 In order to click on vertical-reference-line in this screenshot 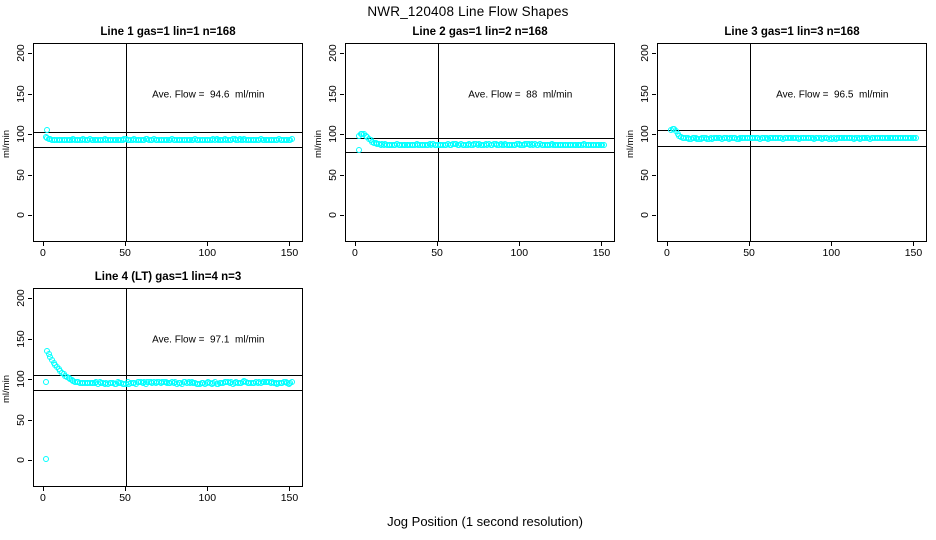, I will do `click(751, 142)`.